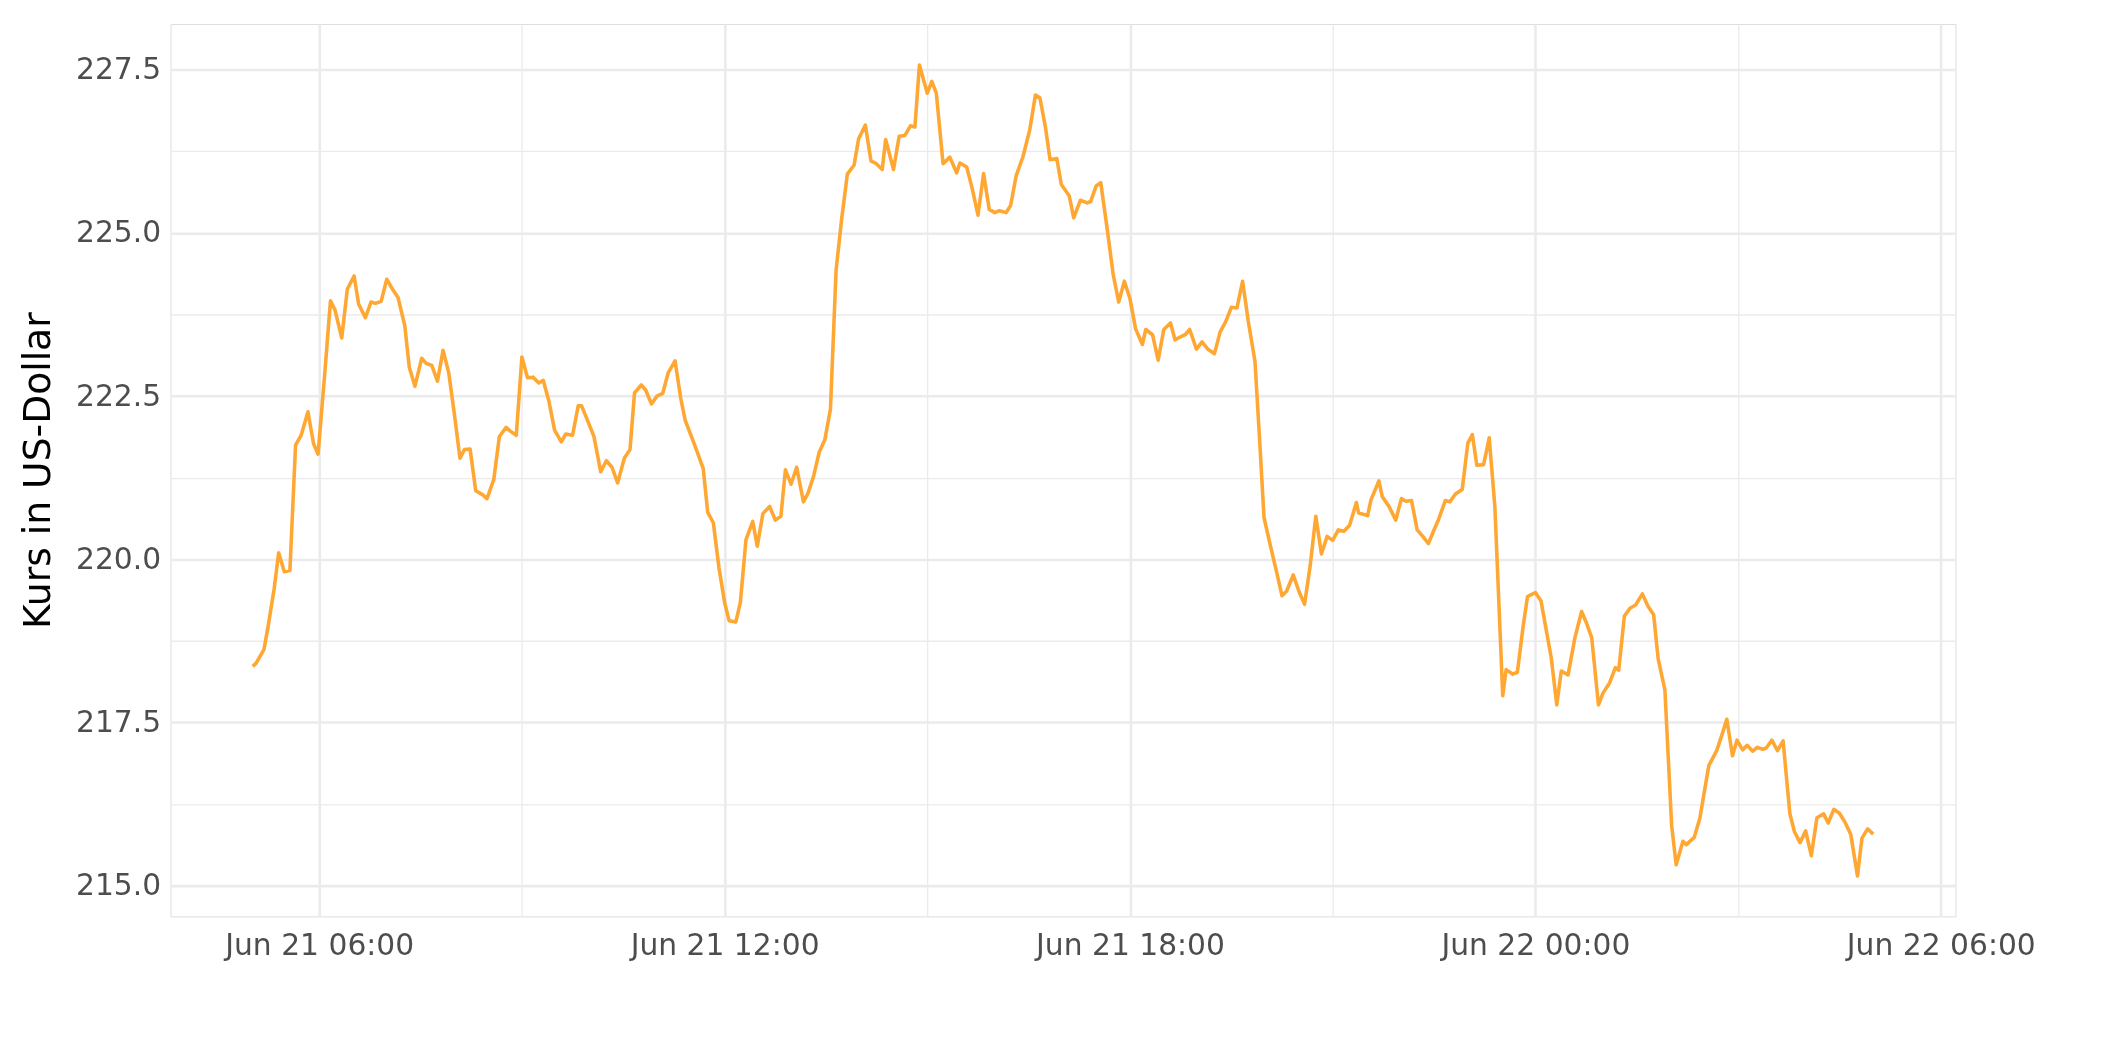  What do you see at coordinates (1129, 944) in the screenshot?
I see `x-tick-label: Jun 21 18:00` at bounding box center [1129, 944].